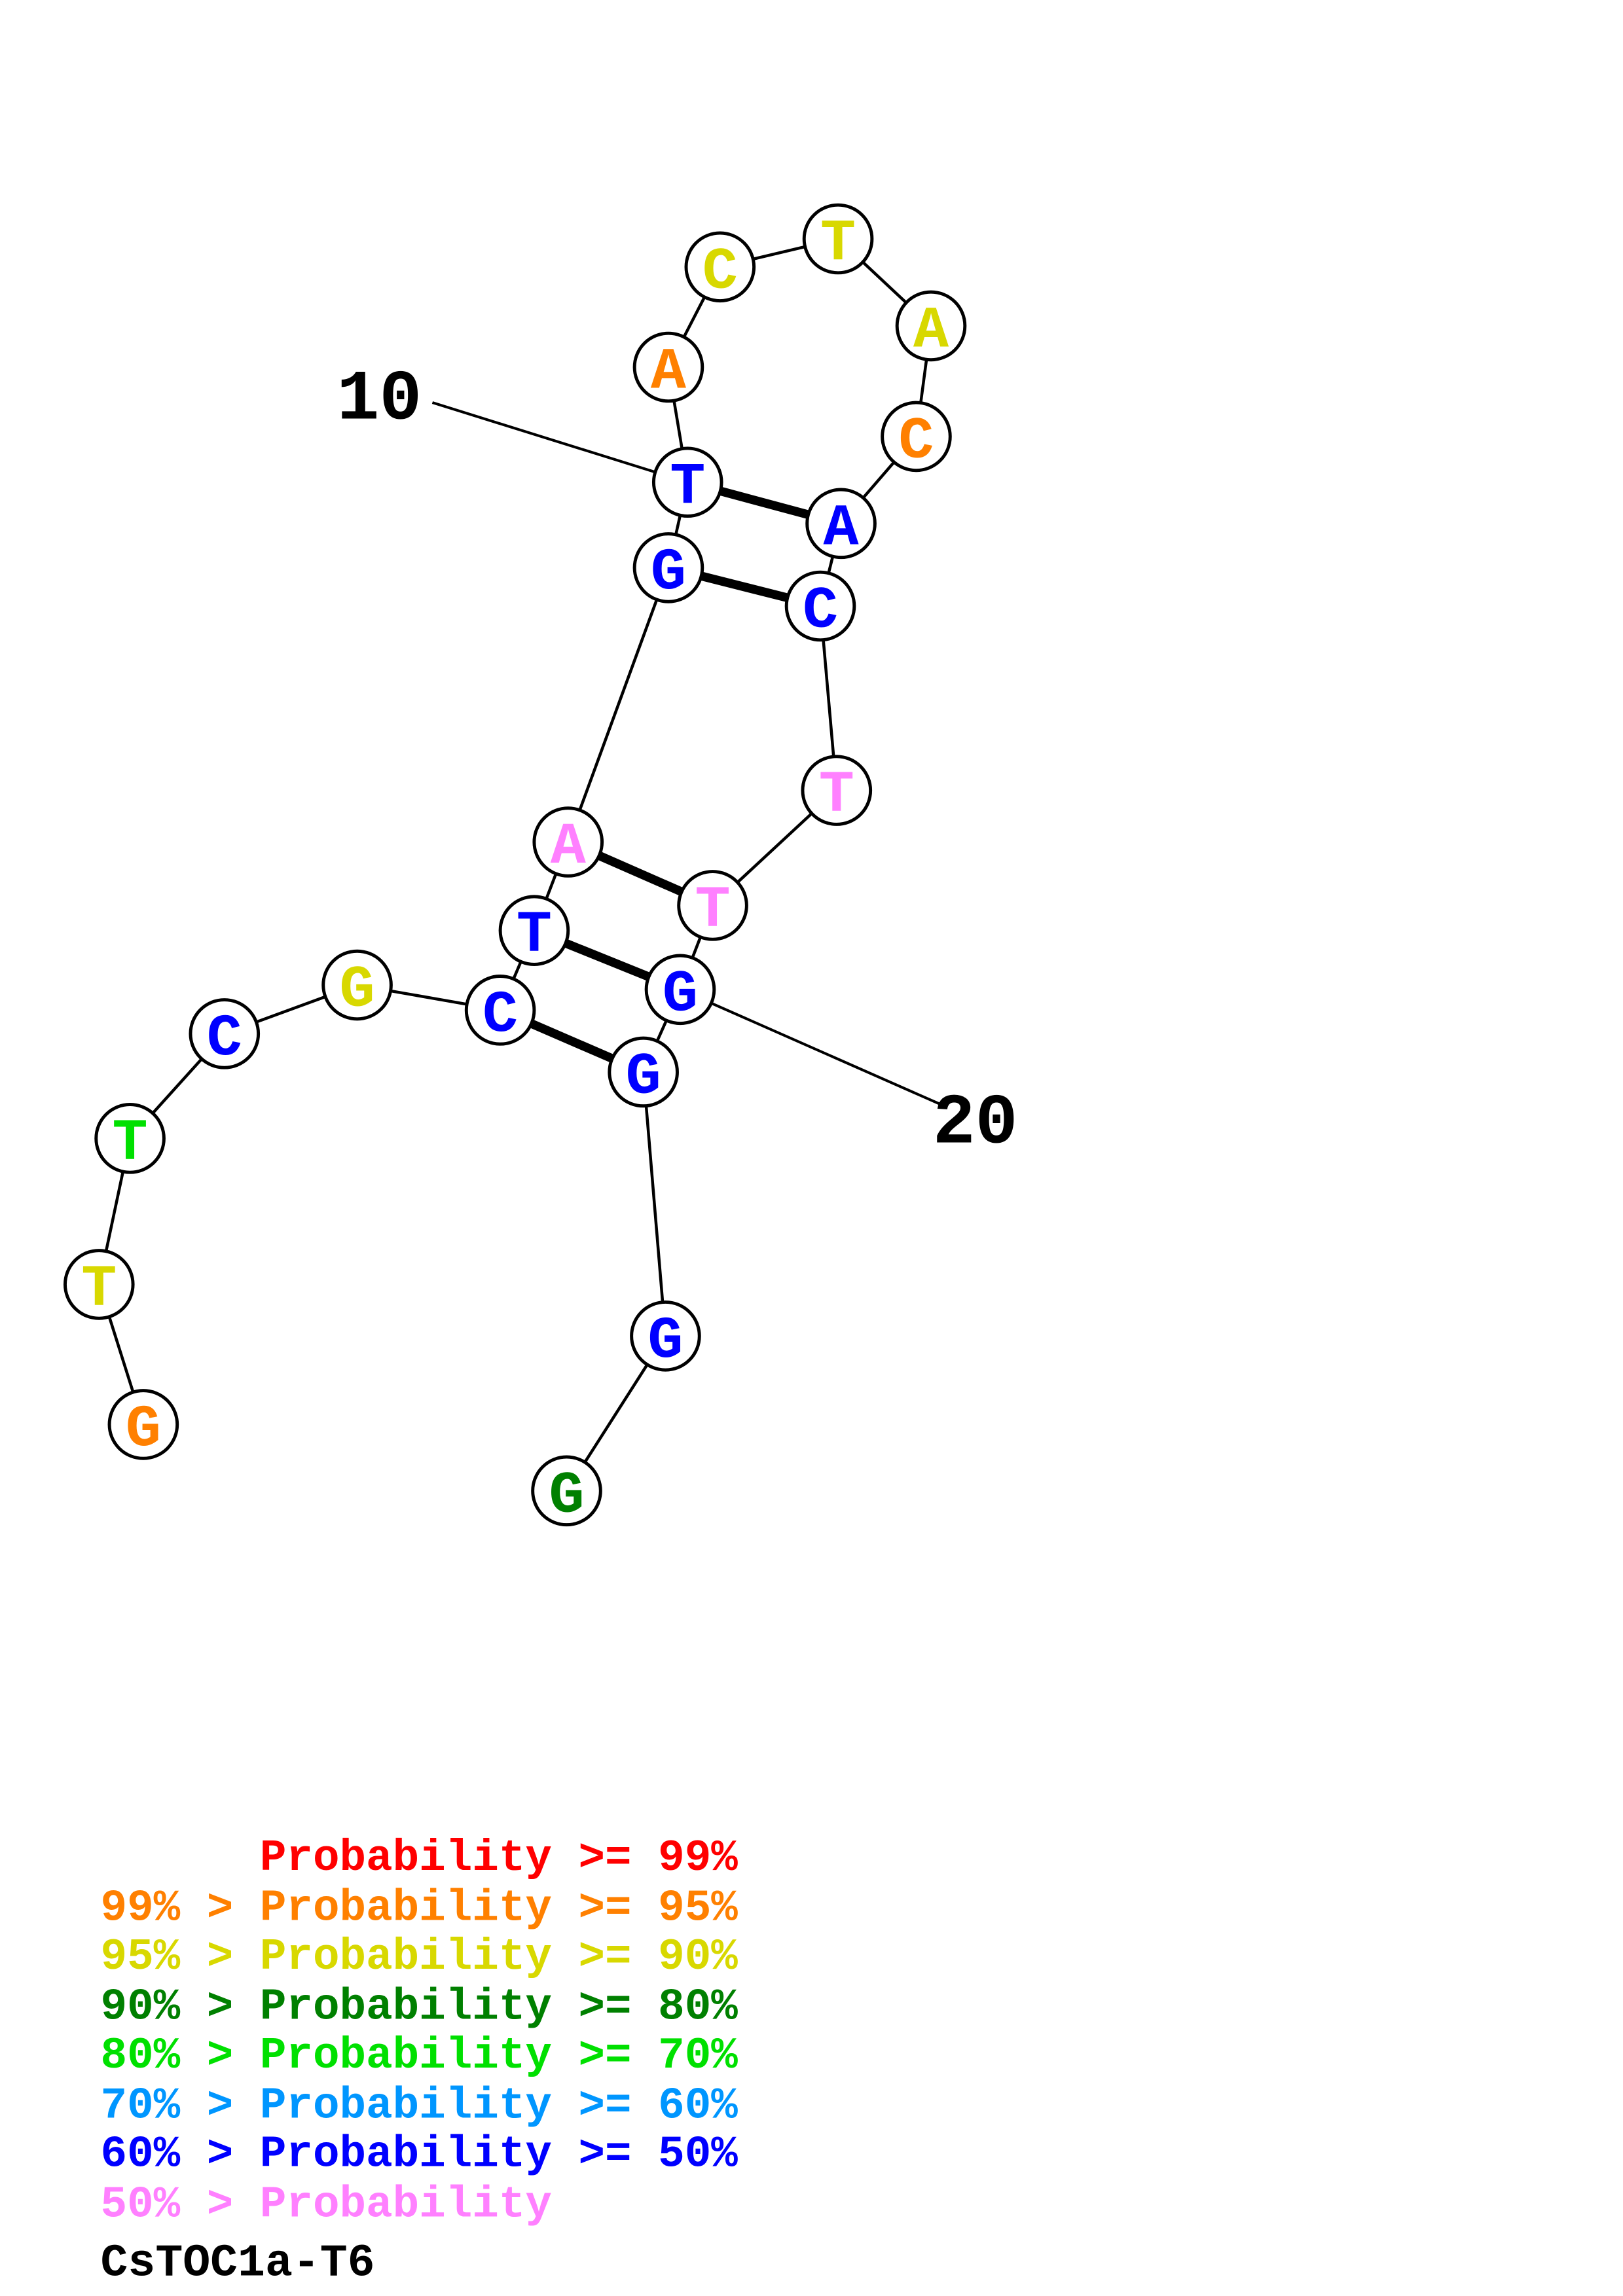 This screenshot has height=2296, width=1623. What do you see at coordinates (379, 400) in the screenshot?
I see `sequence-number-label: 10` at bounding box center [379, 400].